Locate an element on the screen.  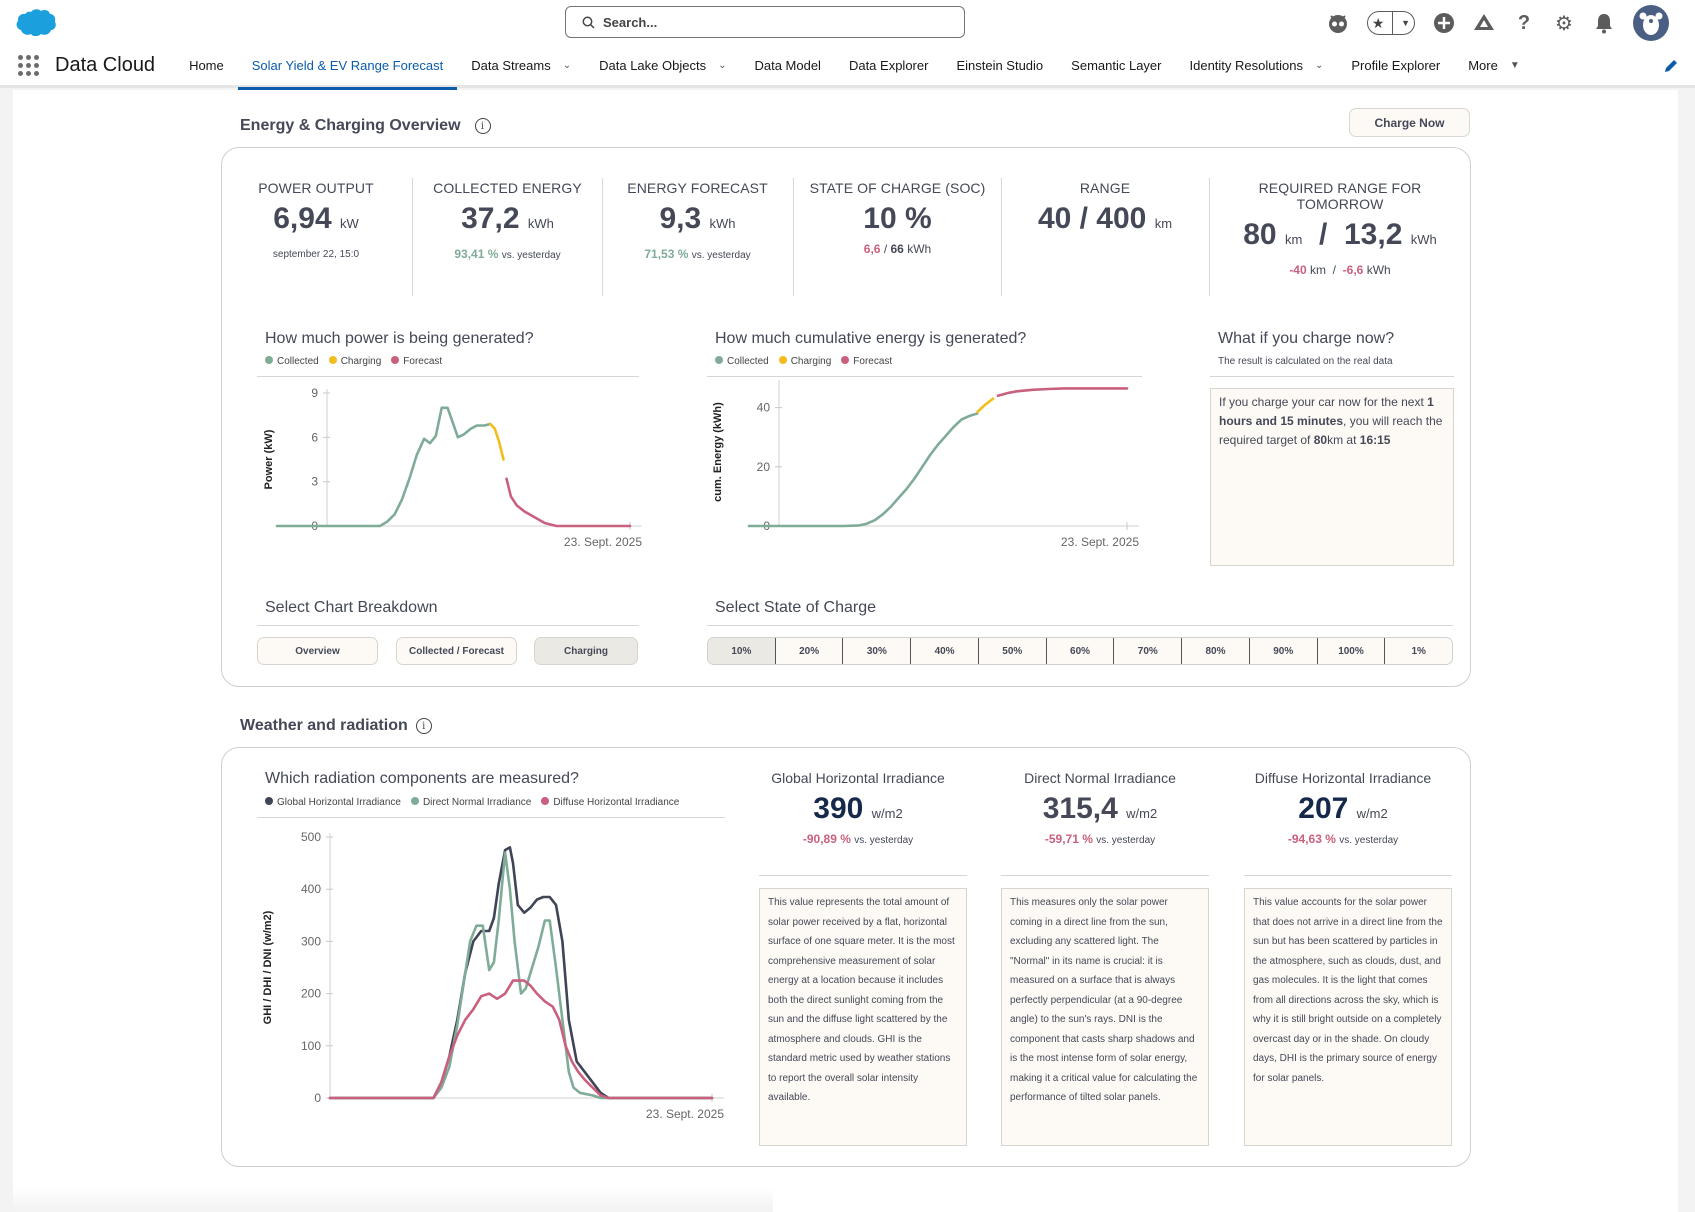
edit-nav-icon is located at coordinates (1671, 66).